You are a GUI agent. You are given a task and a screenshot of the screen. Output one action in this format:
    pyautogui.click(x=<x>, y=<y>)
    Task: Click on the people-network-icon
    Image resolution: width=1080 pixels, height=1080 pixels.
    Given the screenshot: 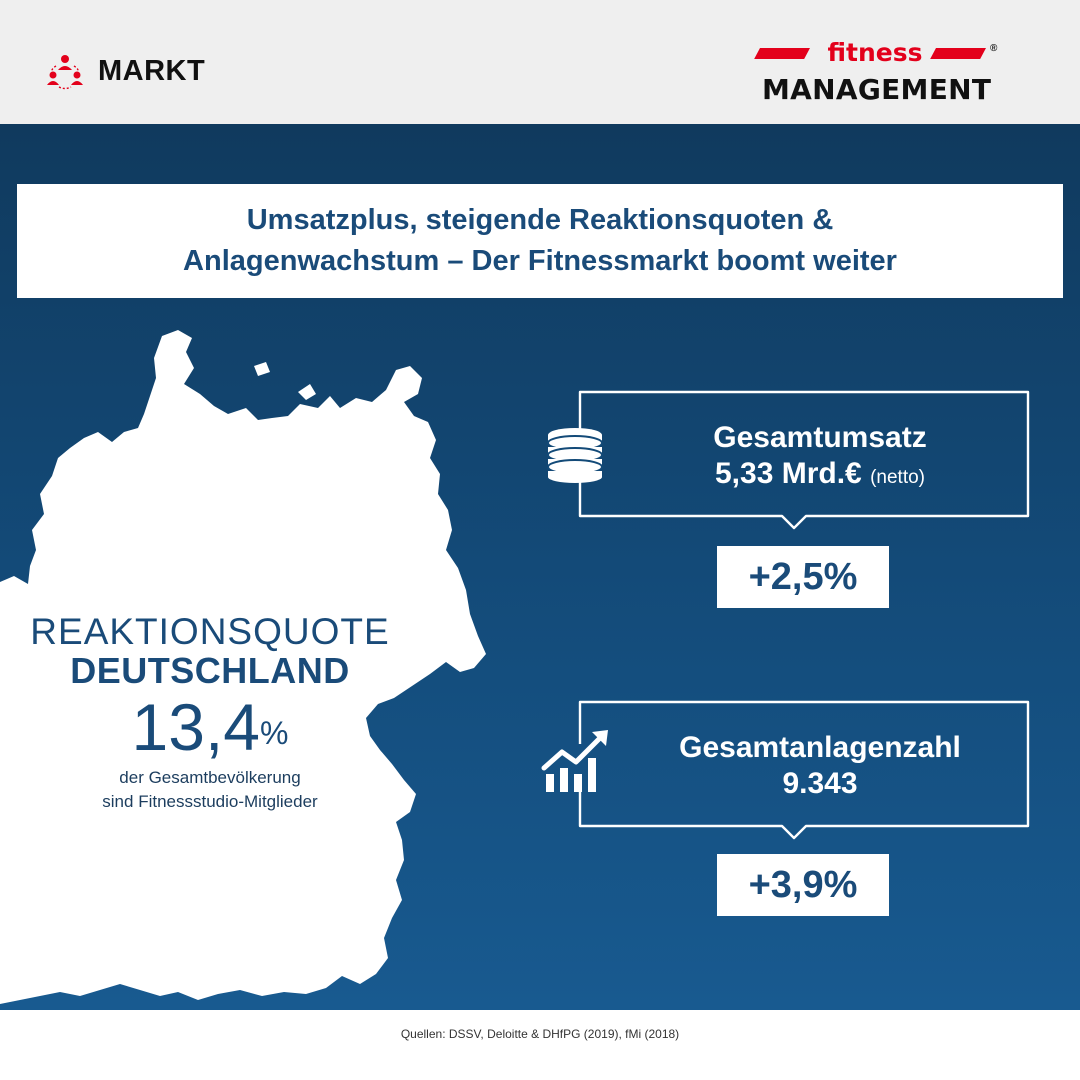 What is the action you would take?
    pyautogui.click(x=65, y=72)
    